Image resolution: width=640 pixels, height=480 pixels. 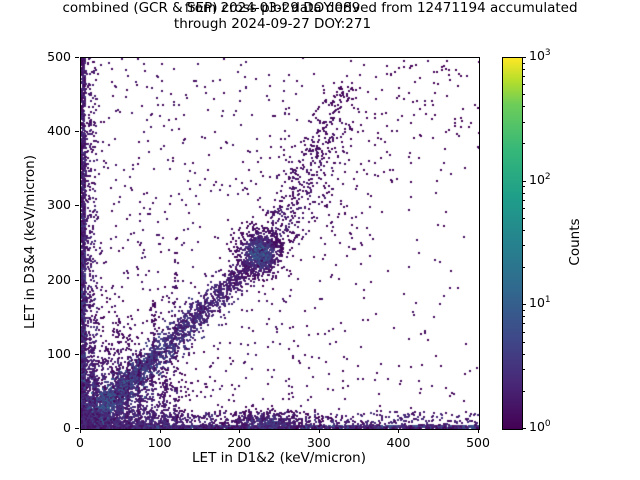 I want to click on chart-title-line-2: from 2024-03-29 DOY:089, so click(x=272, y=8).